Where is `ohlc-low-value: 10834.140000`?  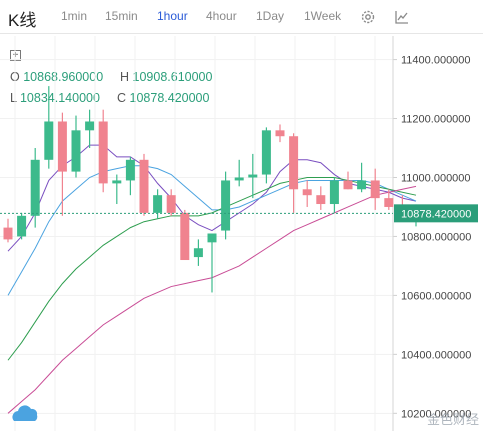 ohlc-low-value: 10834.140000 is located at coordinates (59, 98).